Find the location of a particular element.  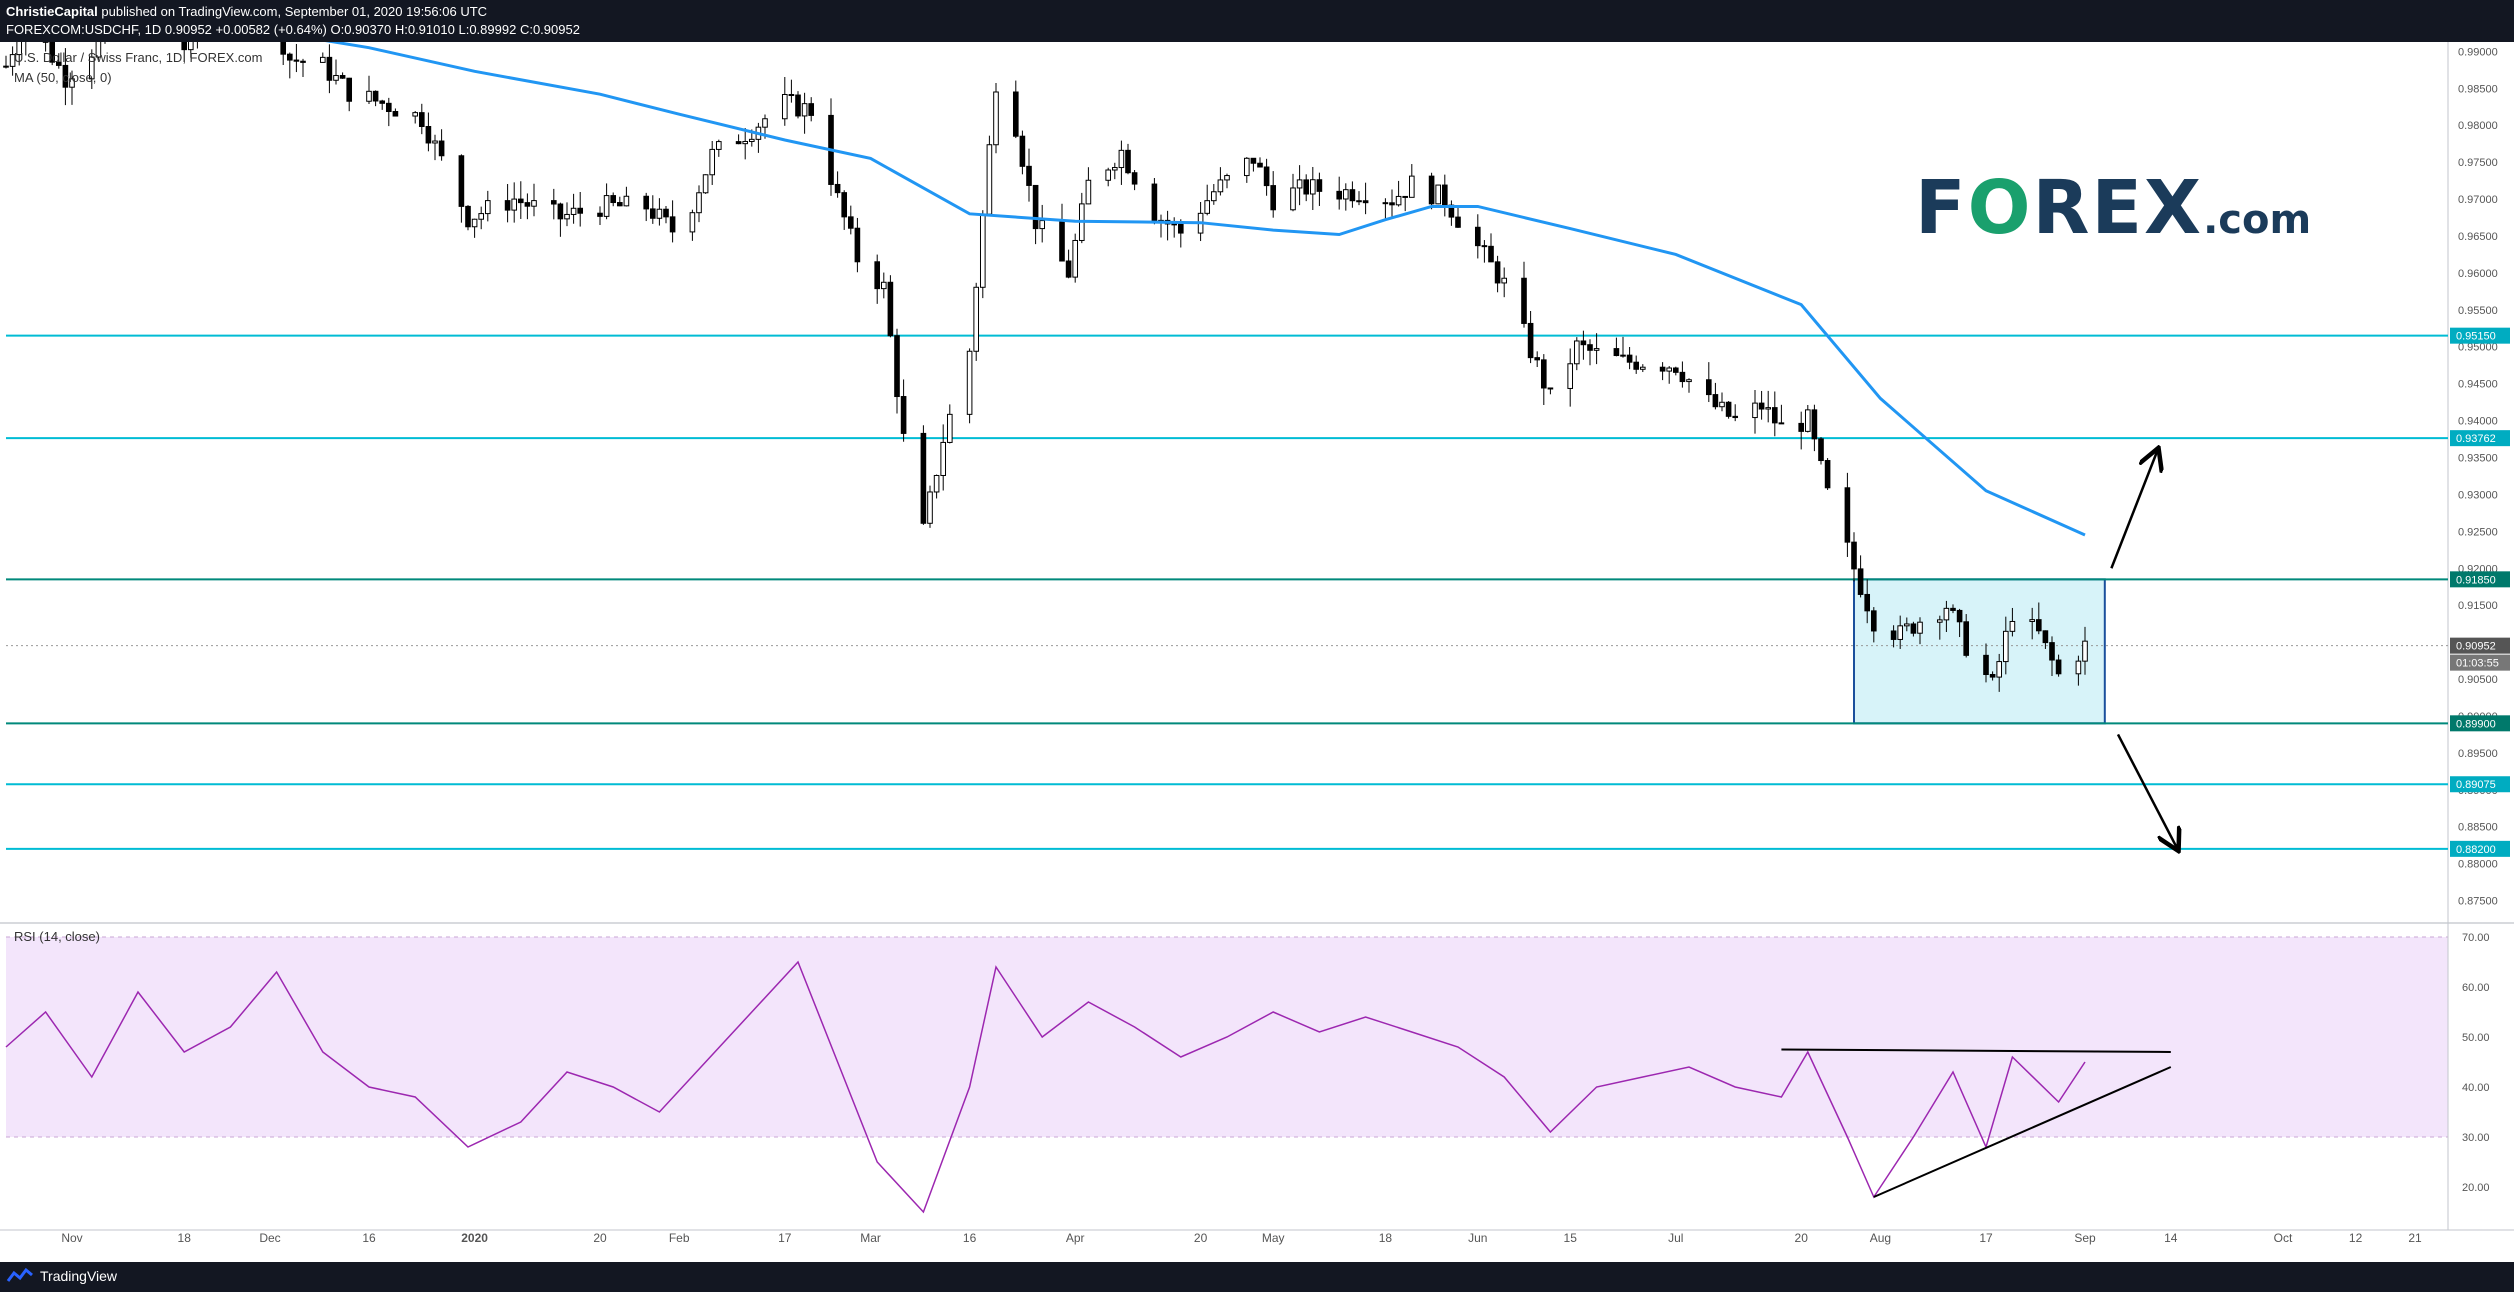

price-tick-label: 0.93500 is located at coordinates (2478, 459).